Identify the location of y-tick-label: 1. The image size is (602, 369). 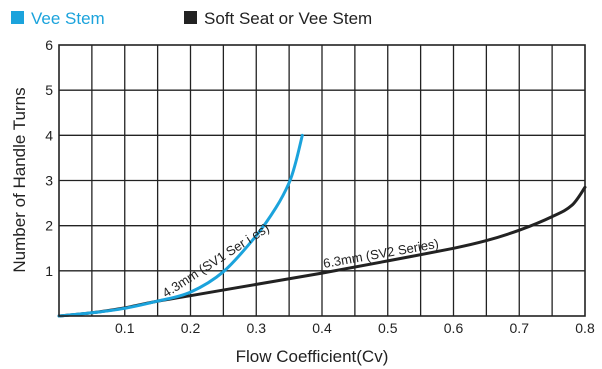
(49, 271).